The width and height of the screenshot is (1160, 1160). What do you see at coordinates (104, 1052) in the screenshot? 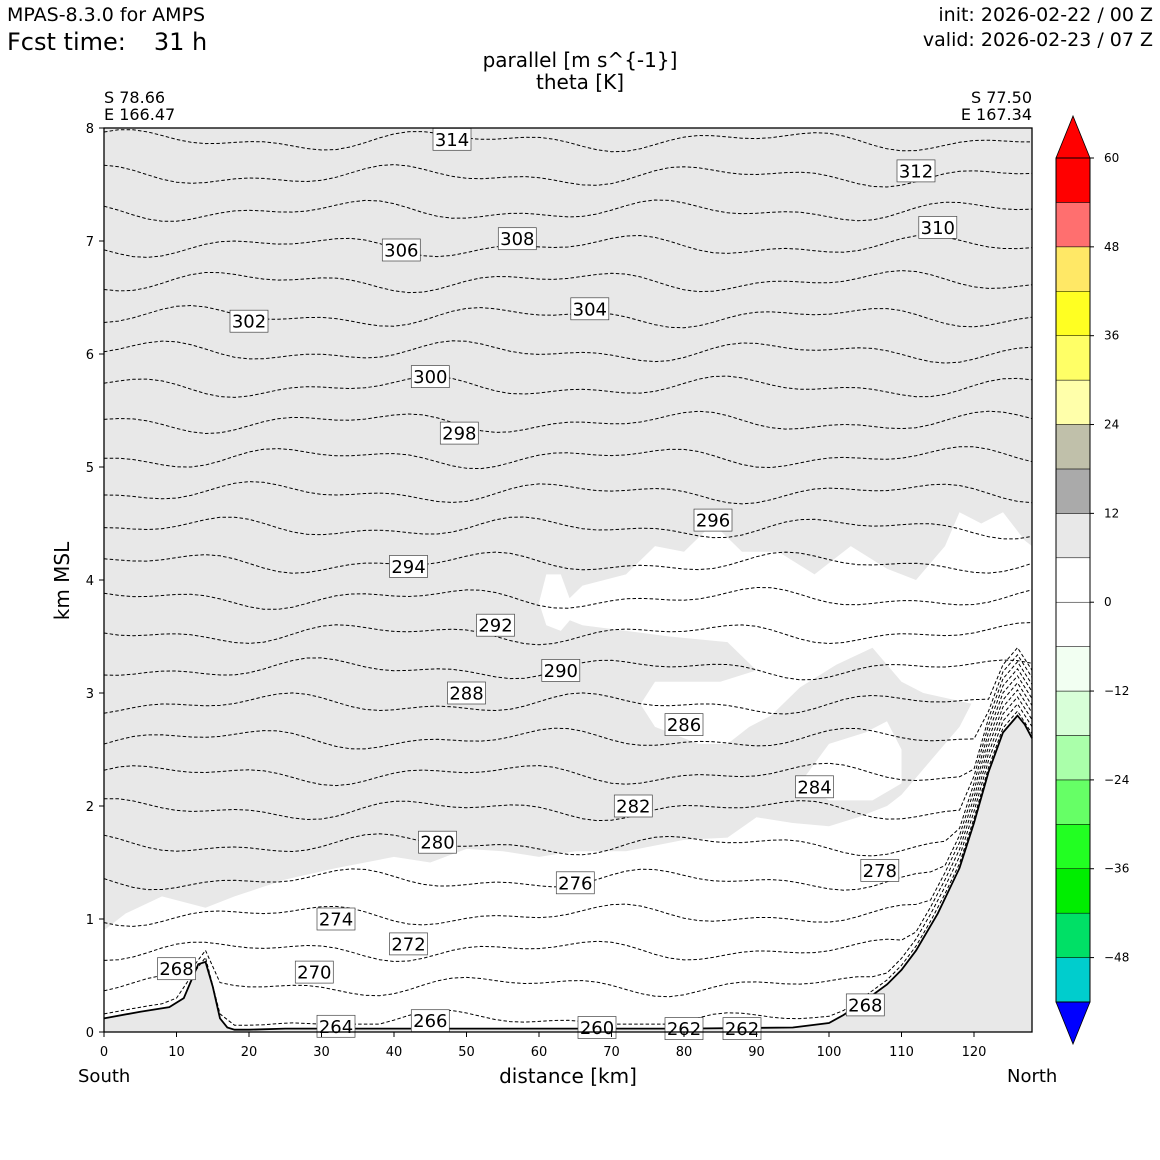
I see `x-tick-label: 0` at bounding box center [104, 1052].